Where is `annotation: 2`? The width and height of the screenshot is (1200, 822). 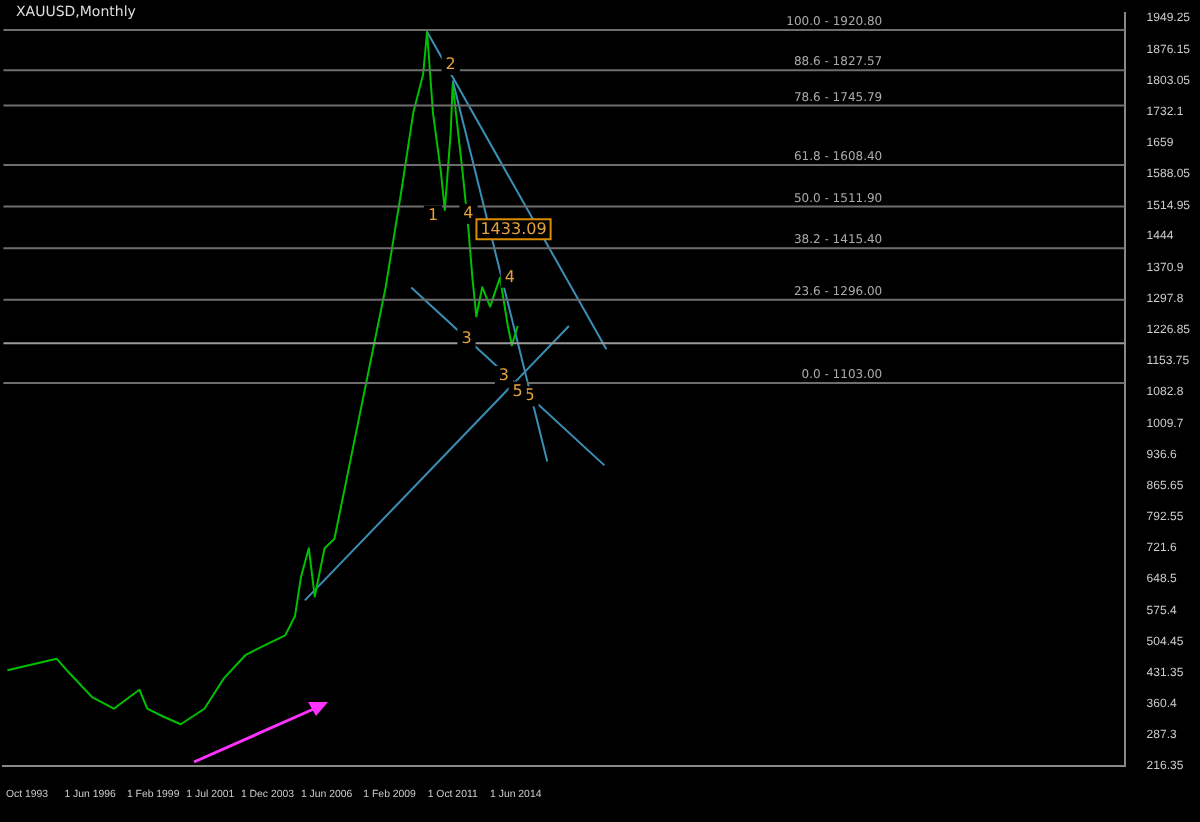
annotation: 2 is located at coordinates (450, 64).